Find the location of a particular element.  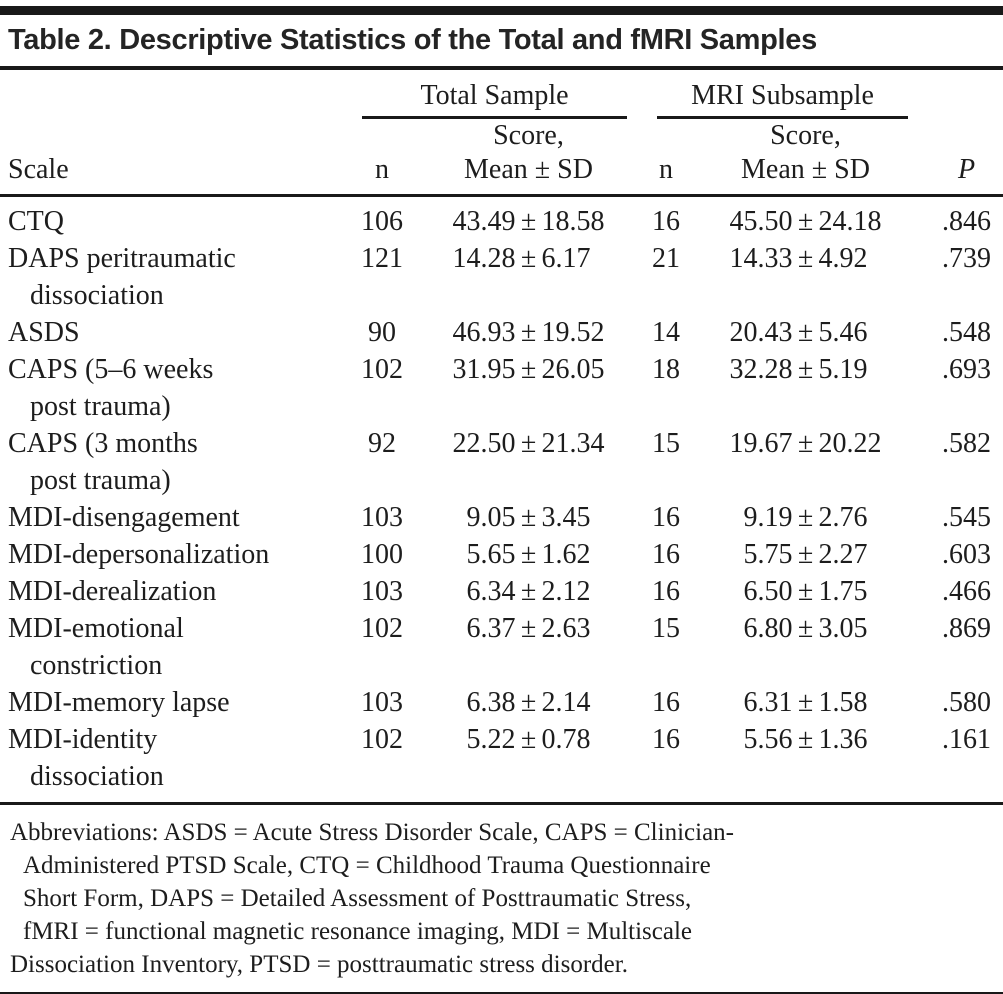

p-value-cell: .739 is located at coordinates (966, 258).